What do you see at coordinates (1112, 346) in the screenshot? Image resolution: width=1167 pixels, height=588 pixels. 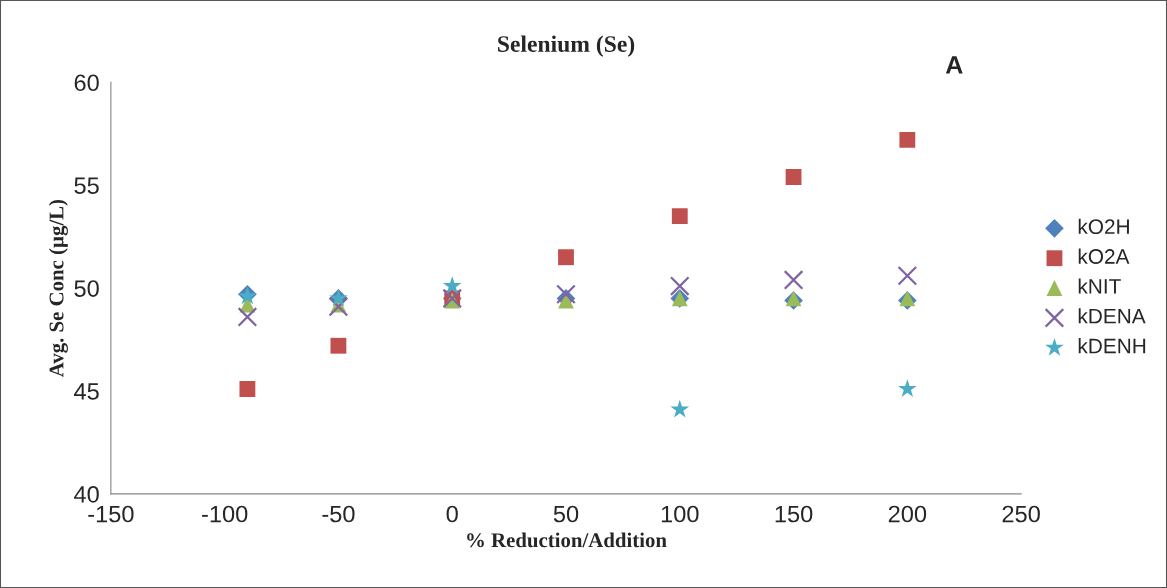 I see `legend-label: kDENH` at bounding box center [1112, 346].